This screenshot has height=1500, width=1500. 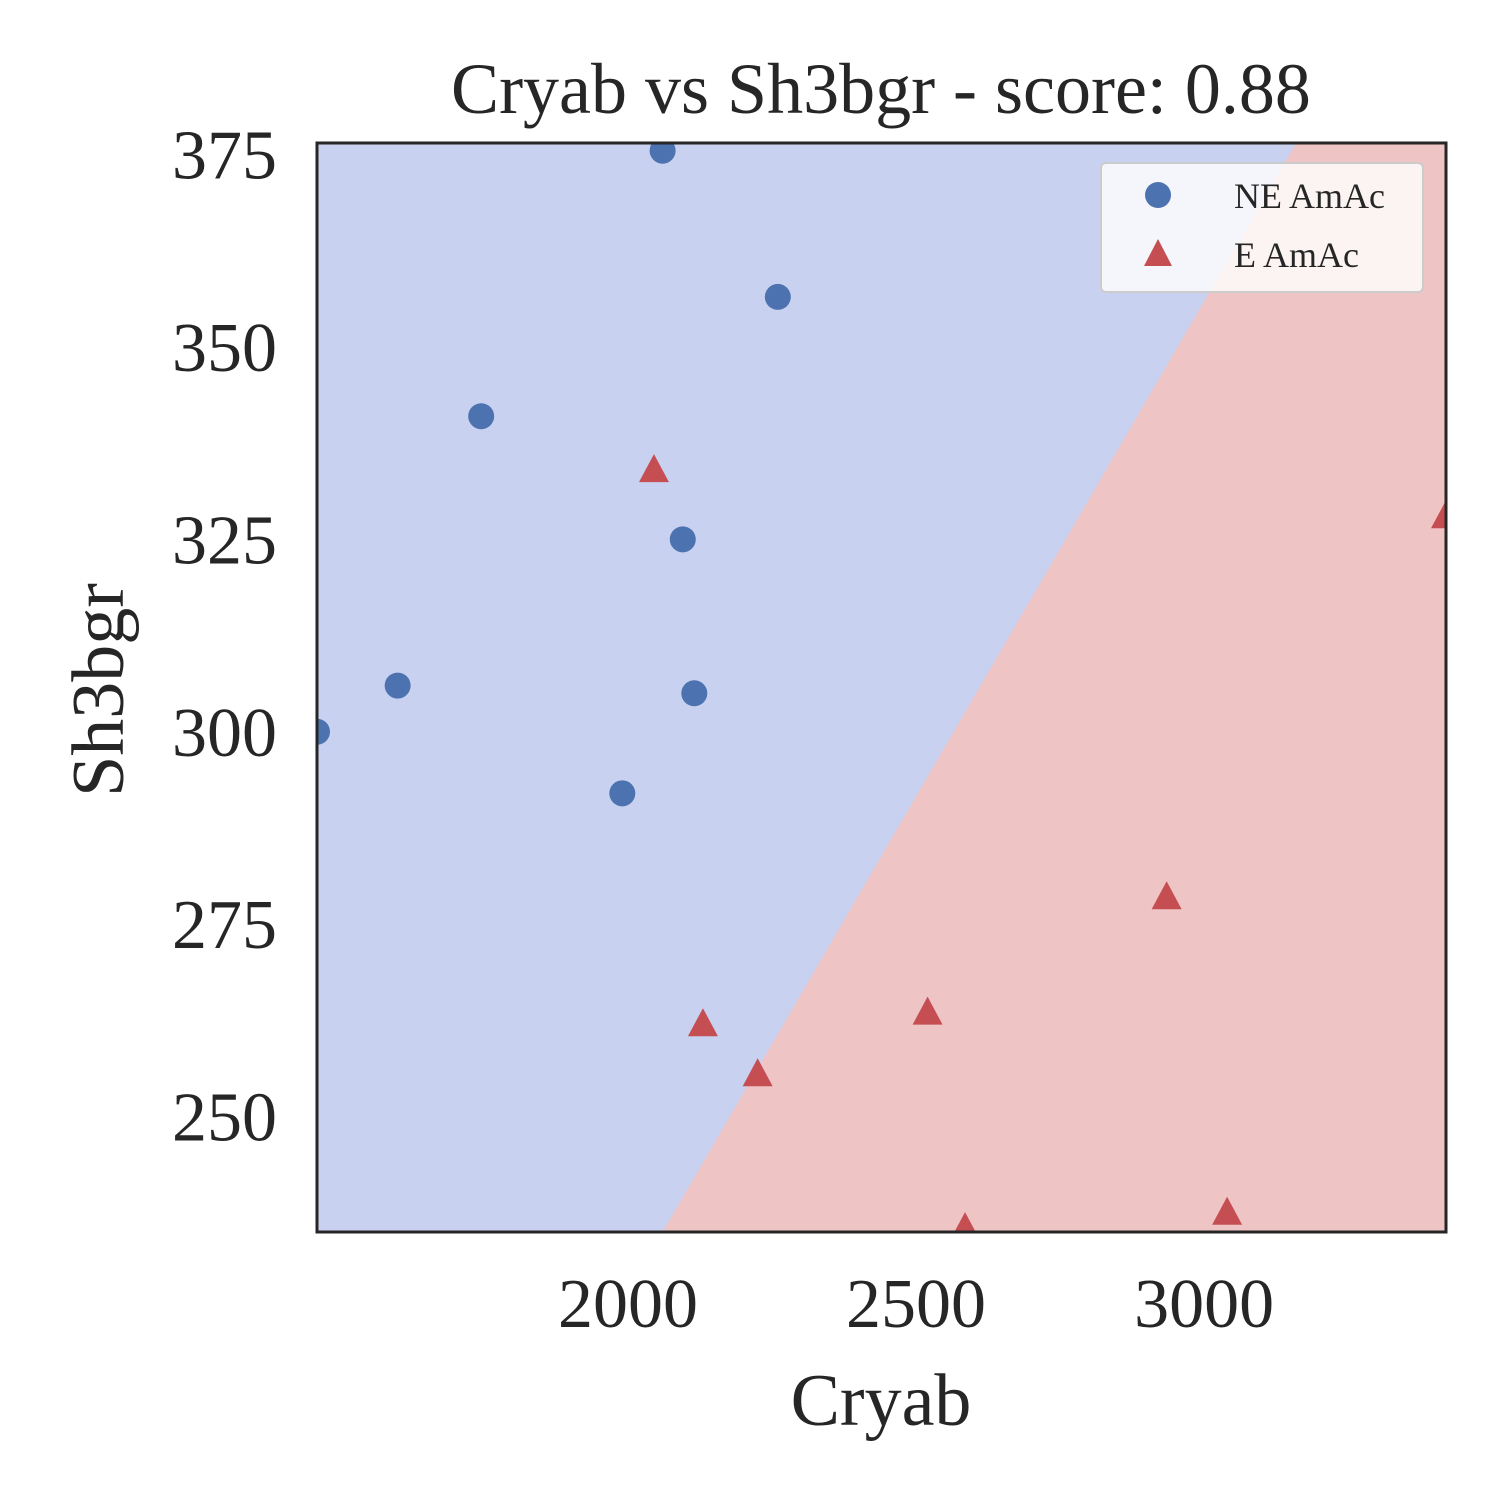 What do you see at coordinates (1158, 252) in the screenshot?
I see `legend-marker-e-amac` at bounding box center [1158, 252].